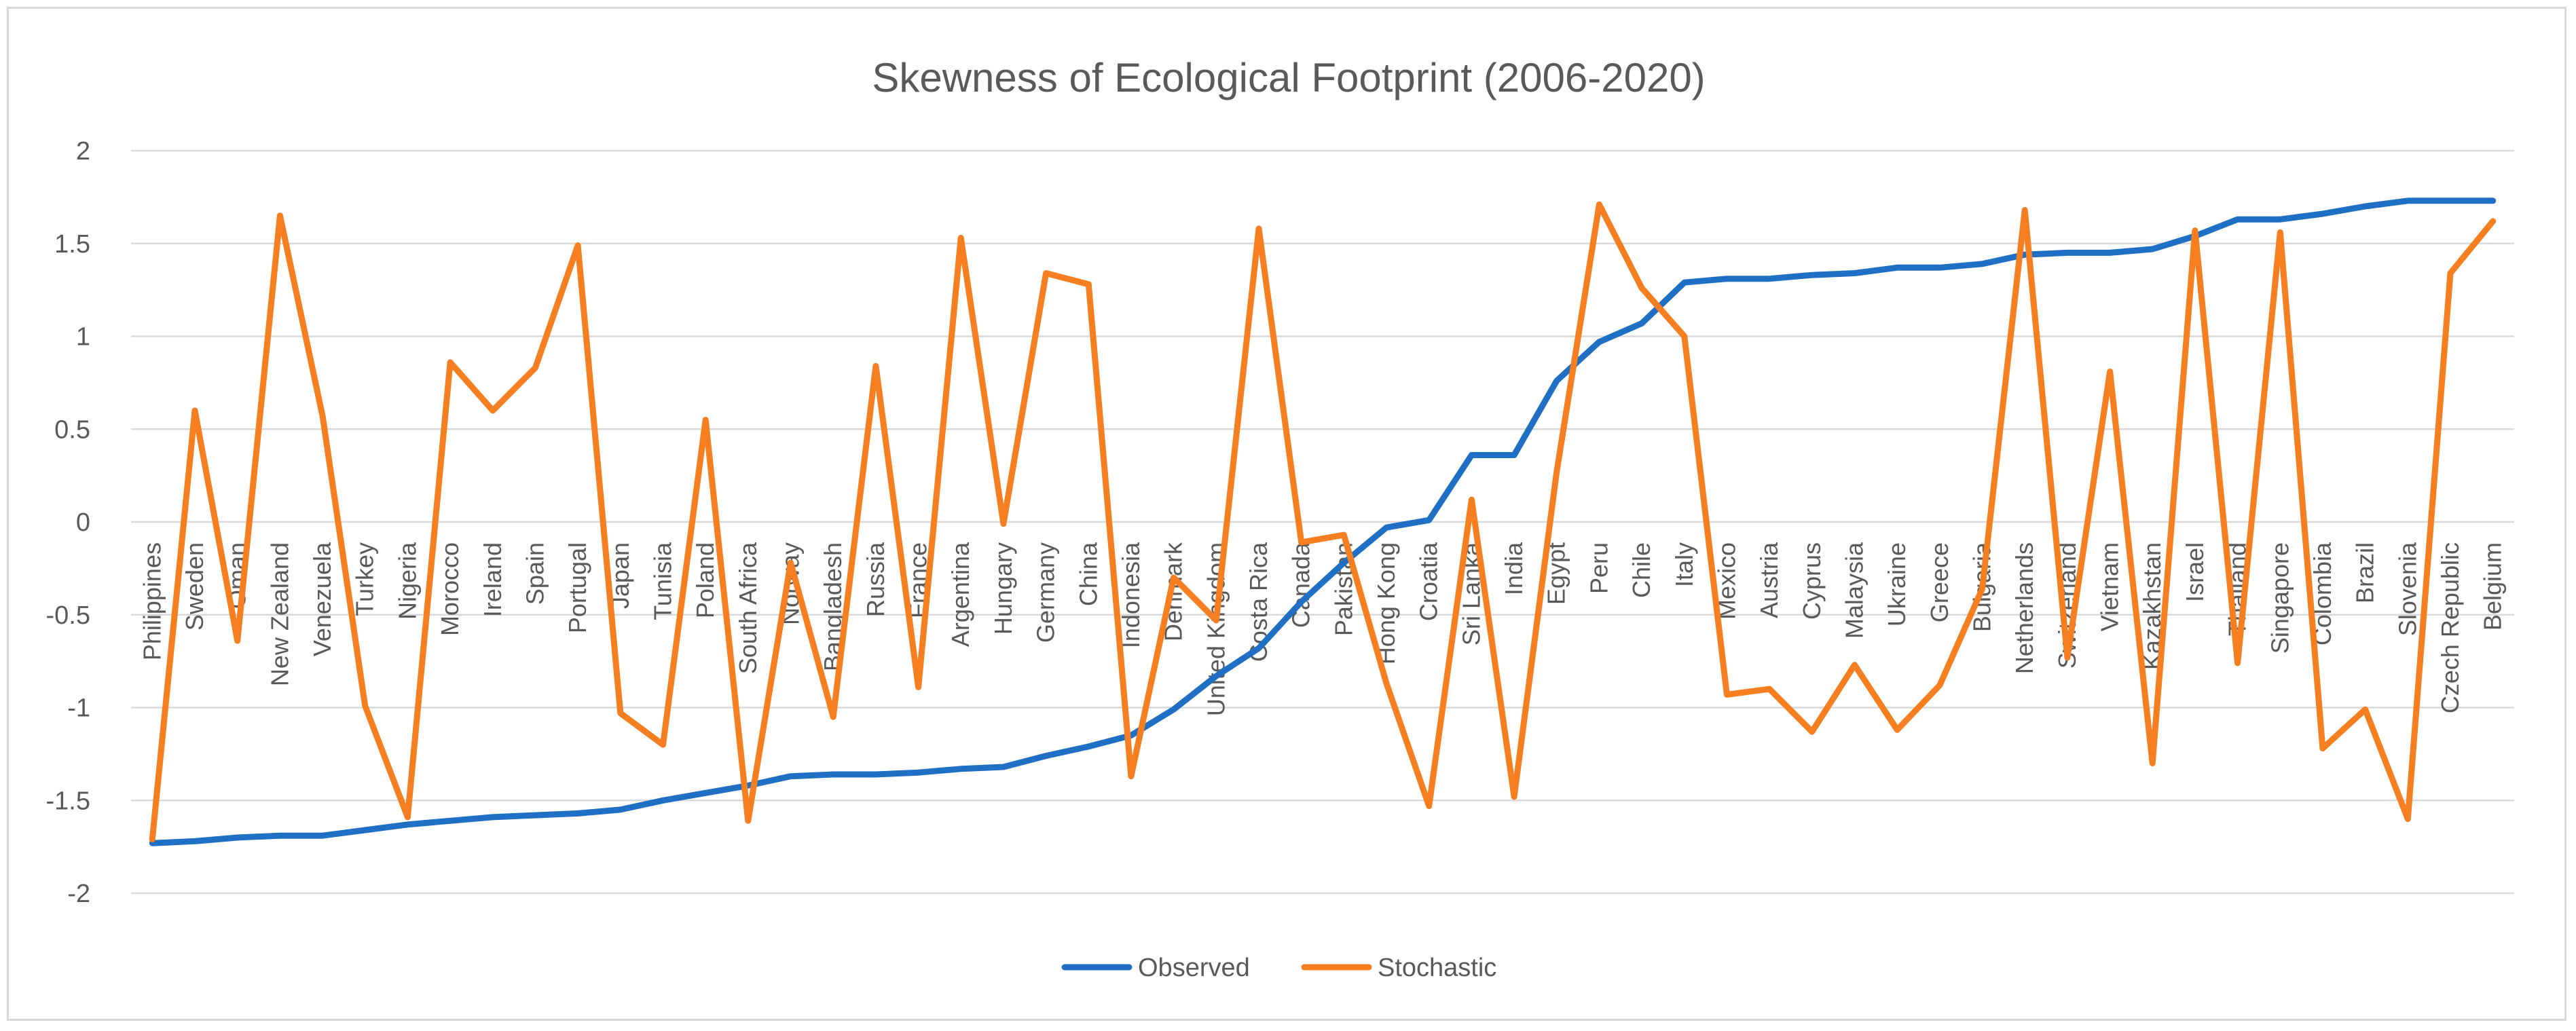 The width and height of the screenshot is (2576, 1031). Describe the element at coordinates (83, 151) in the screenshot. I see `y-tick-label: 2` at that location.